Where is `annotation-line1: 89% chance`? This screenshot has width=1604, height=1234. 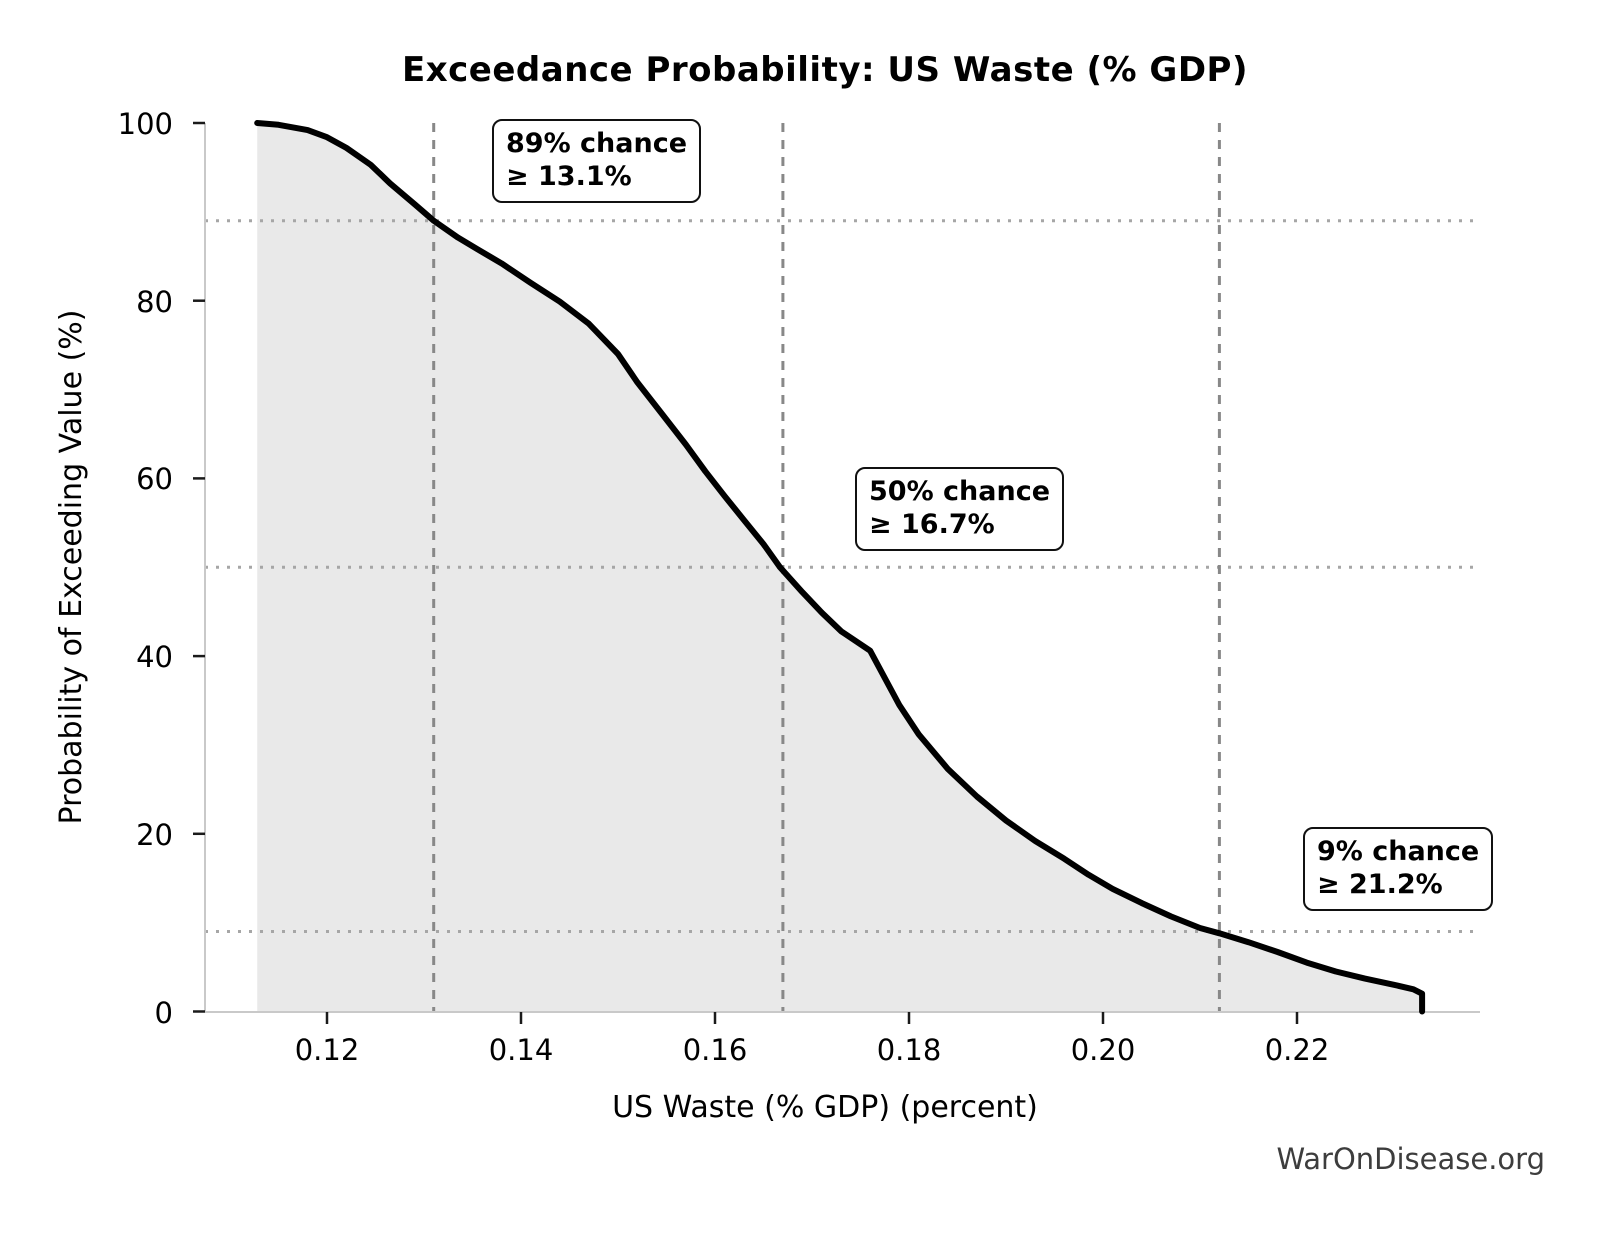 annotation-line1: 89% chance is located at coordinates (597, 143).